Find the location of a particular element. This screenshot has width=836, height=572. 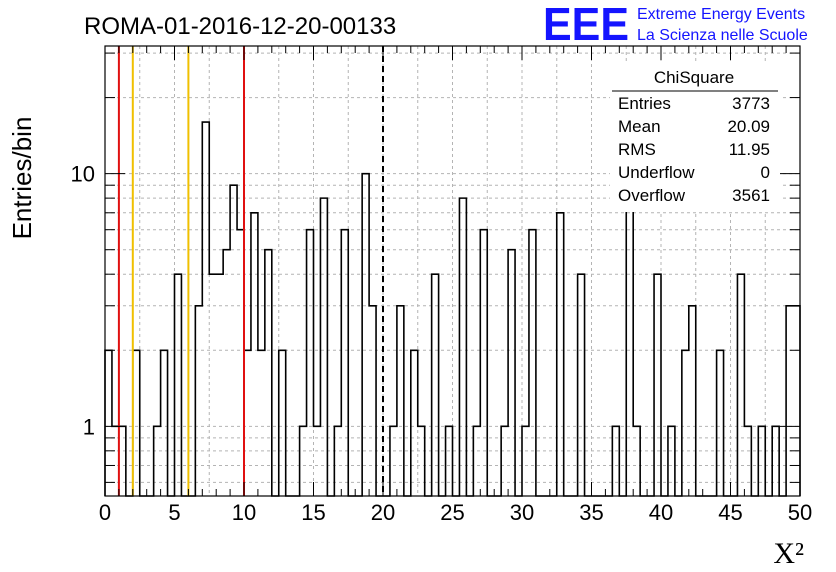

stats-label: Underflow is located at coordinates (656, 172).